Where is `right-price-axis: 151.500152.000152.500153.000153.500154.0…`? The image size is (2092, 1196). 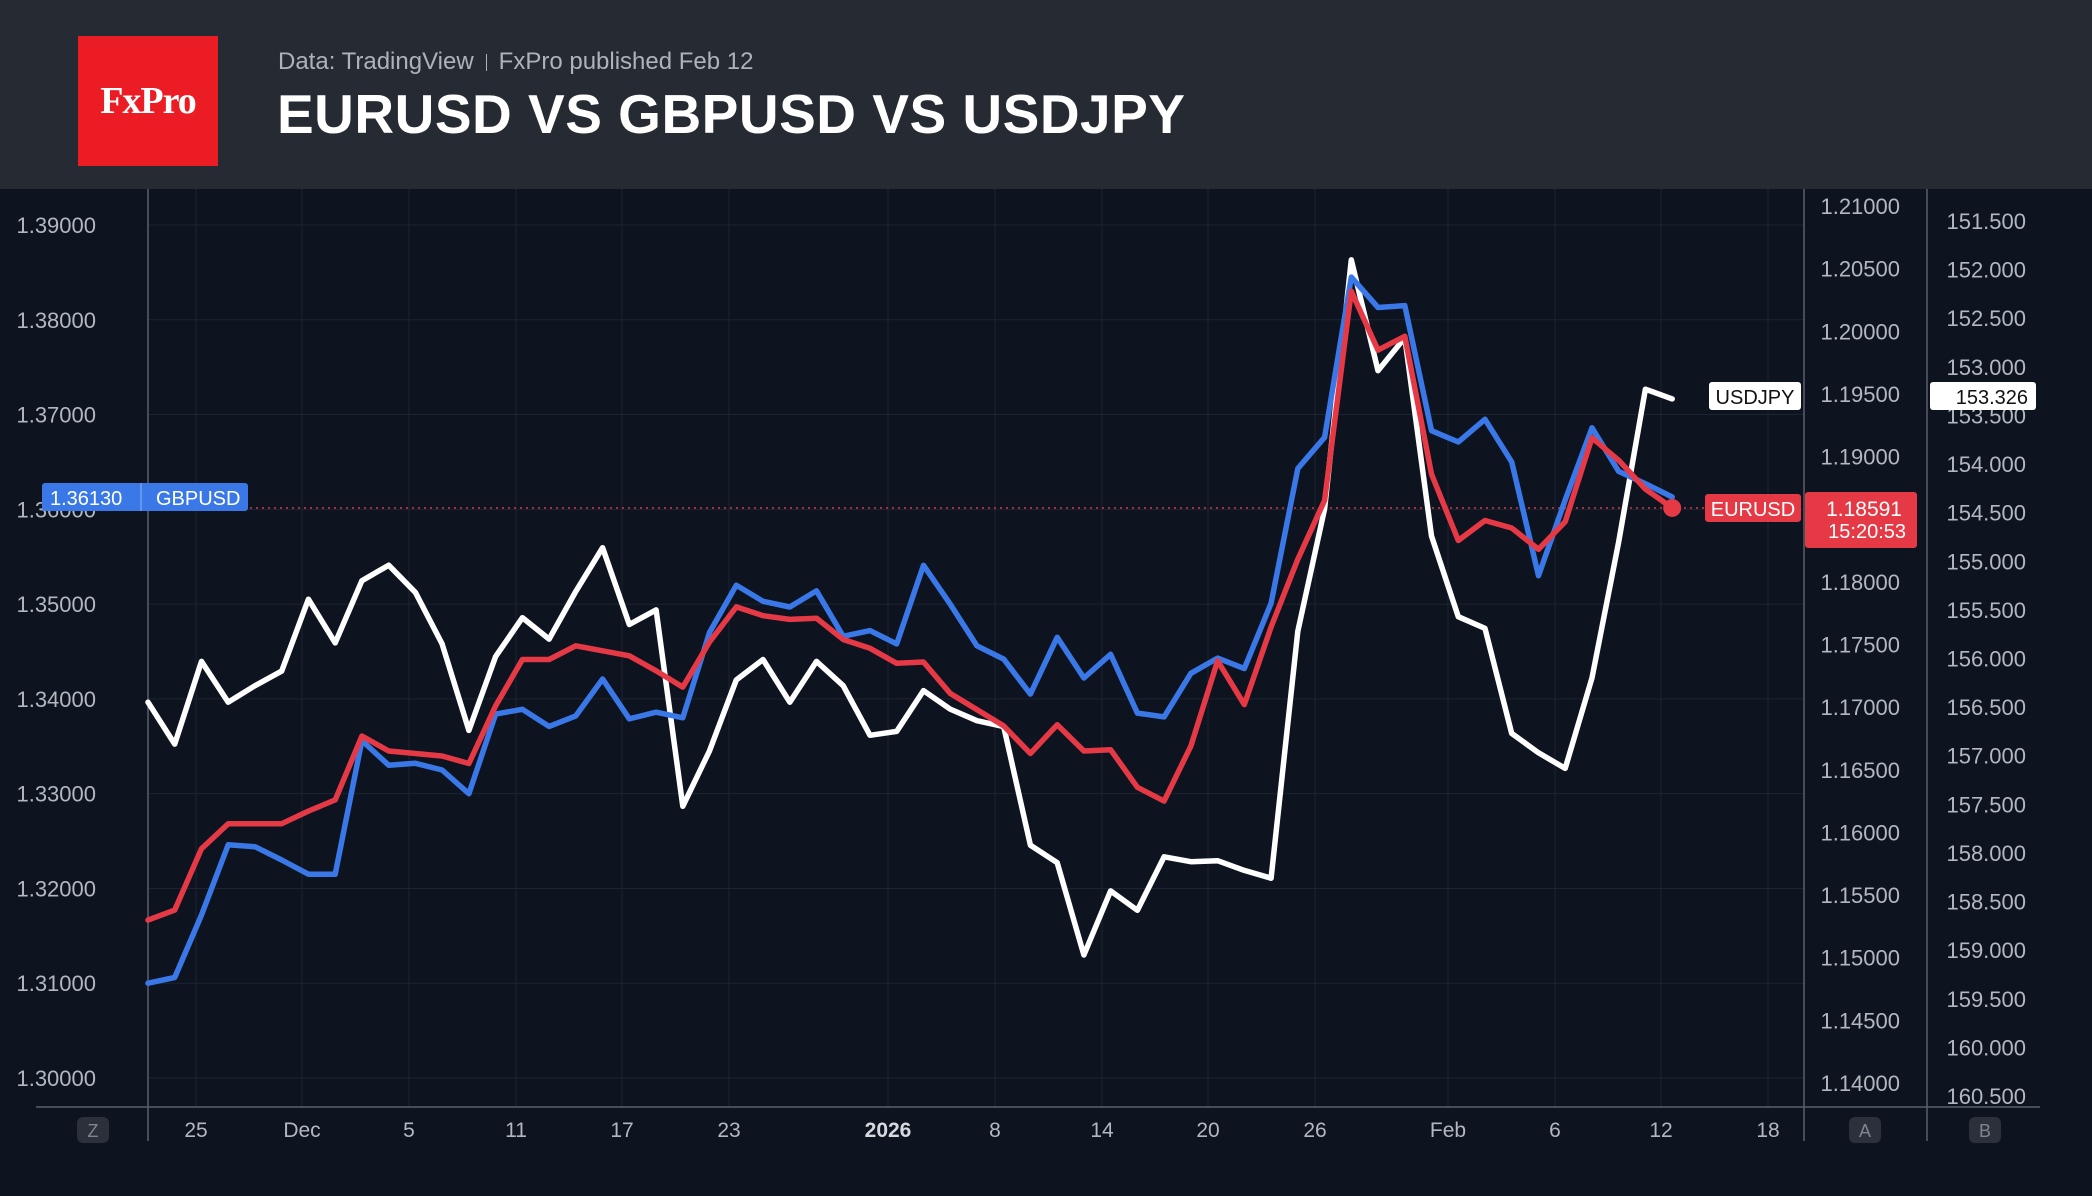
right-price-axis: 151.500152.000152.500153.000153.500154.0… is located at coordinates (1986, 659).